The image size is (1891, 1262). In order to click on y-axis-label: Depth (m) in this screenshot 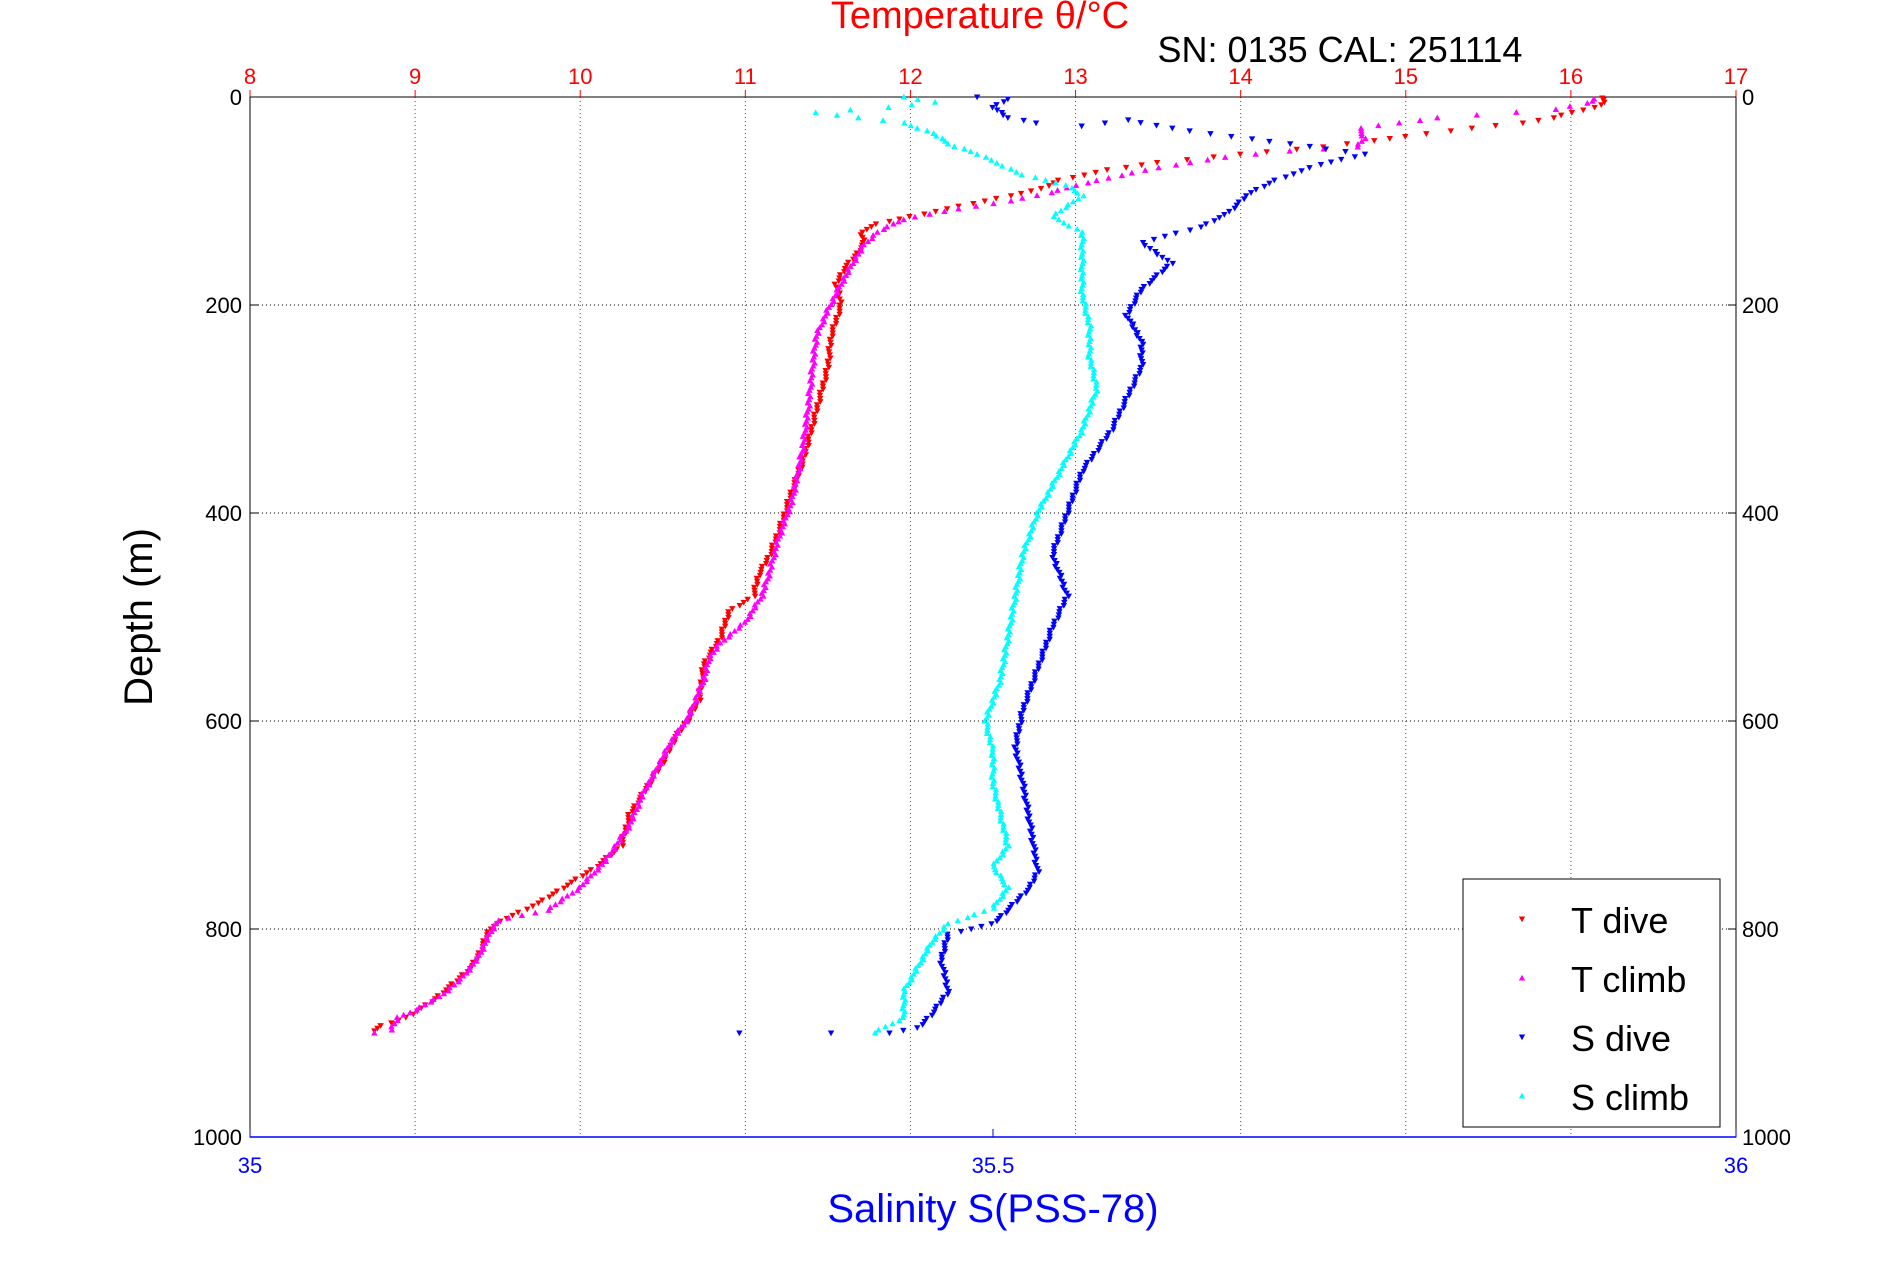, I will do `click(139, 617)`.